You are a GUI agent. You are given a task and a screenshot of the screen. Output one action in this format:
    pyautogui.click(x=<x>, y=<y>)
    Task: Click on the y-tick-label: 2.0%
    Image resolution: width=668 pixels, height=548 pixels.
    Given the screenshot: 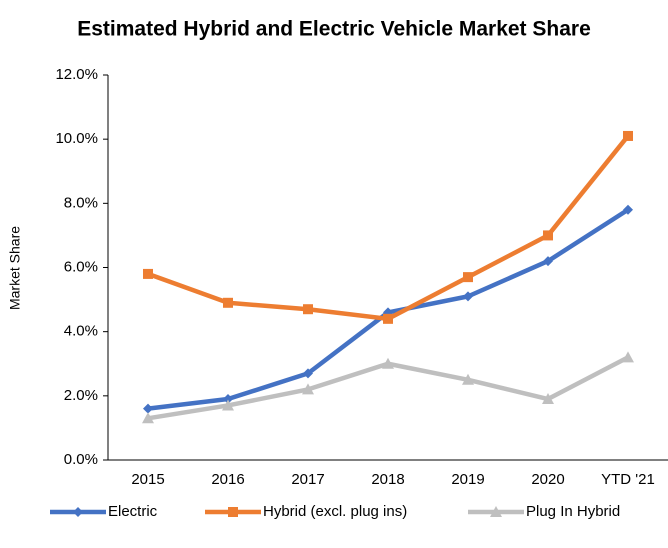 What is the action you would take?
    pyautogui.click(x=81, y=395)
    